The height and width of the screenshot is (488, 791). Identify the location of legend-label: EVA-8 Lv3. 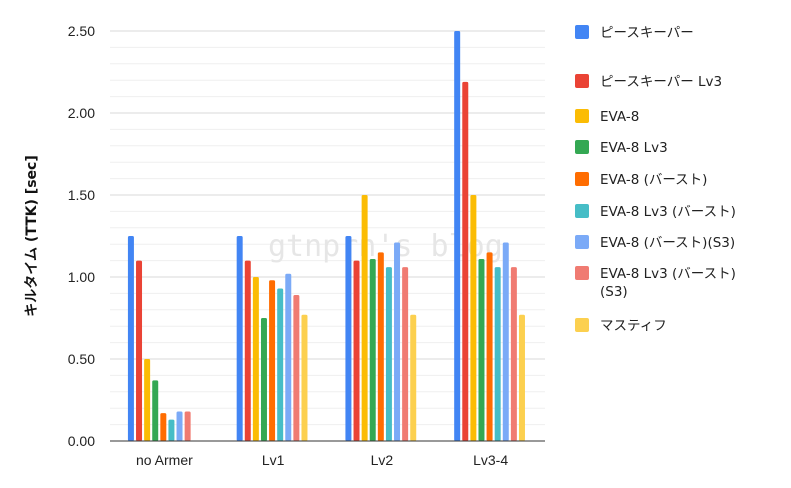
(634, 148).